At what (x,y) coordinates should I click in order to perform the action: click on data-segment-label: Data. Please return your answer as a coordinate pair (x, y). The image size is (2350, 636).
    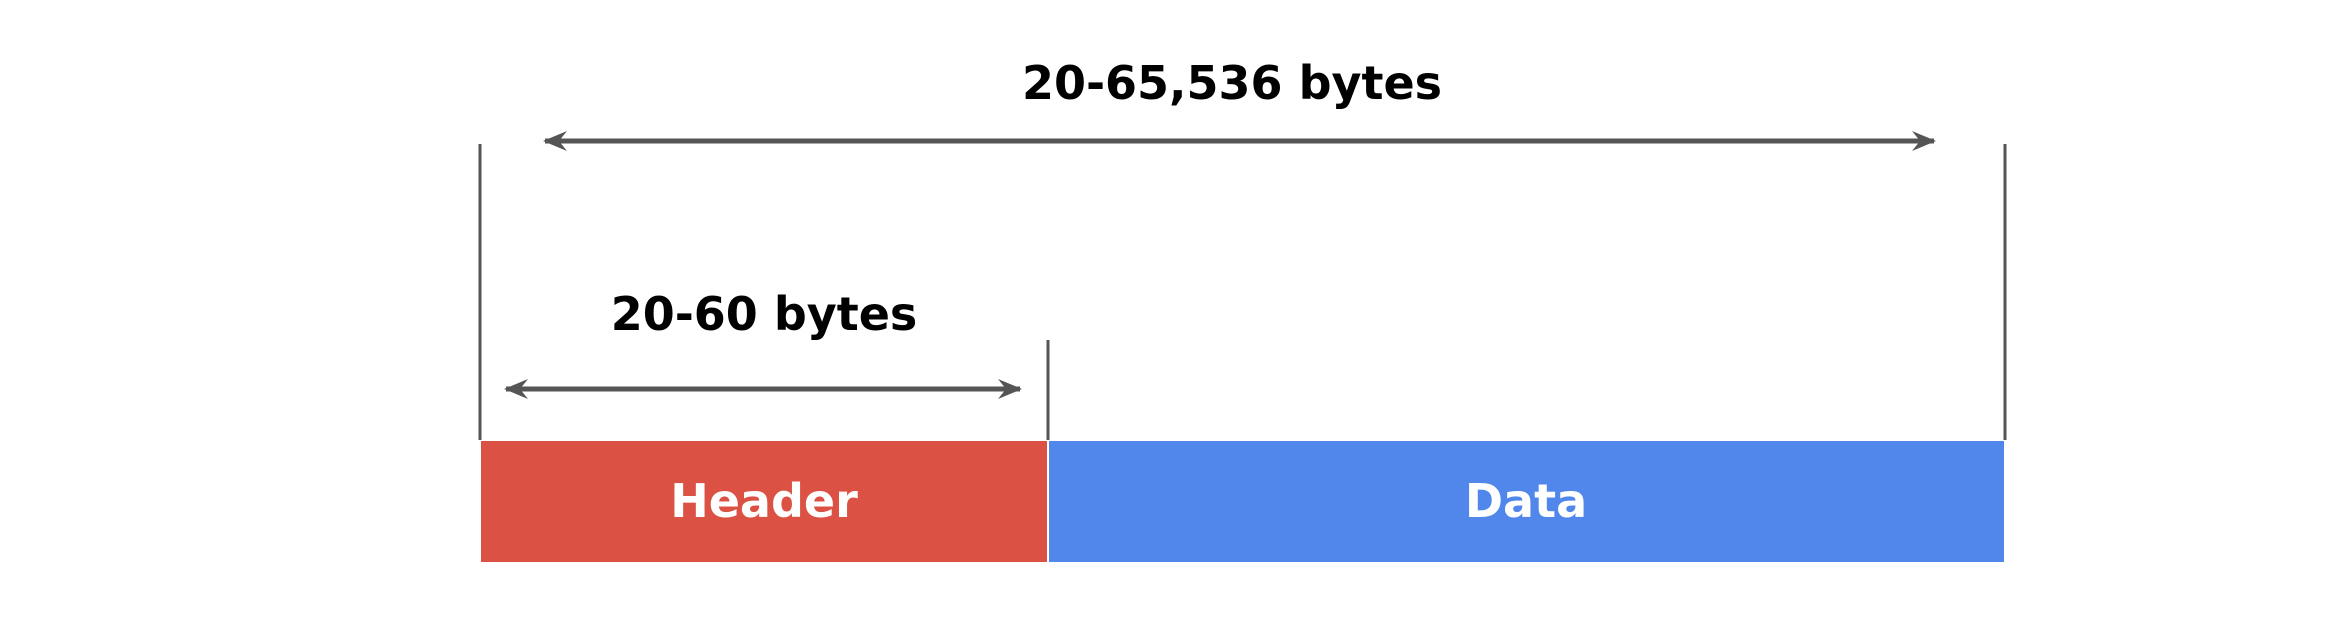
    Looking at the image, I should click on (1526, 501).